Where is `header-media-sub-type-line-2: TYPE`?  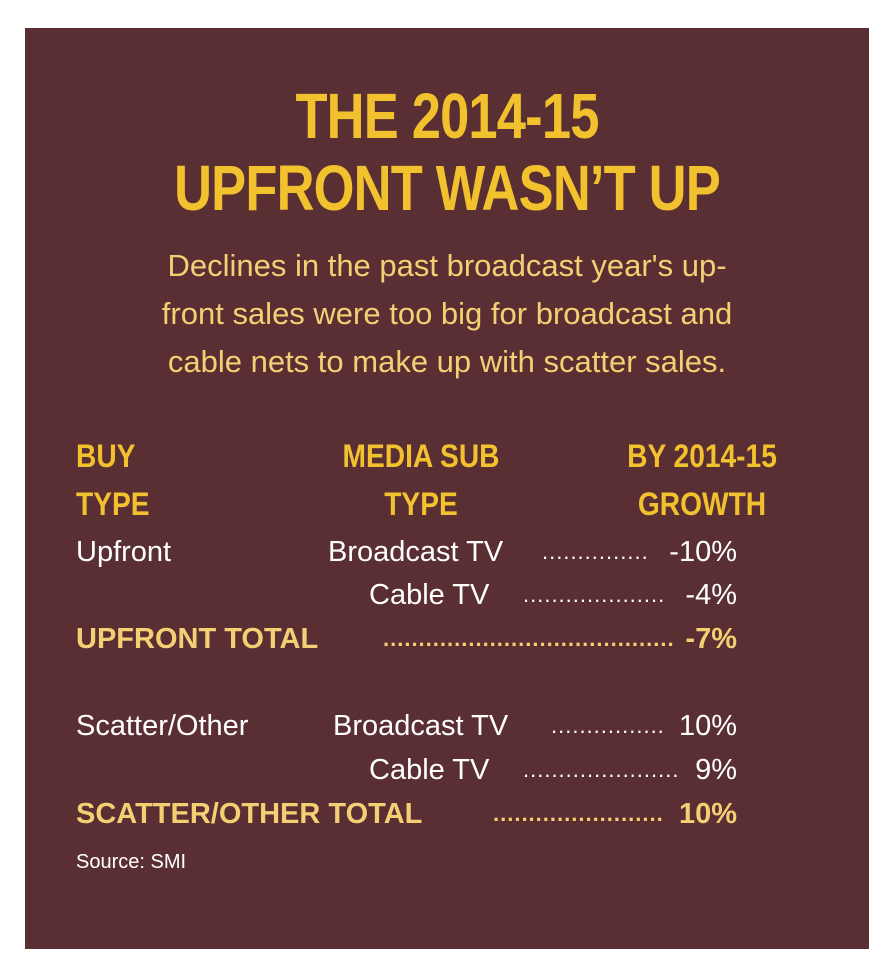 header-media-sub-type-line-2: TYPE is located at coordinates (421, 504).